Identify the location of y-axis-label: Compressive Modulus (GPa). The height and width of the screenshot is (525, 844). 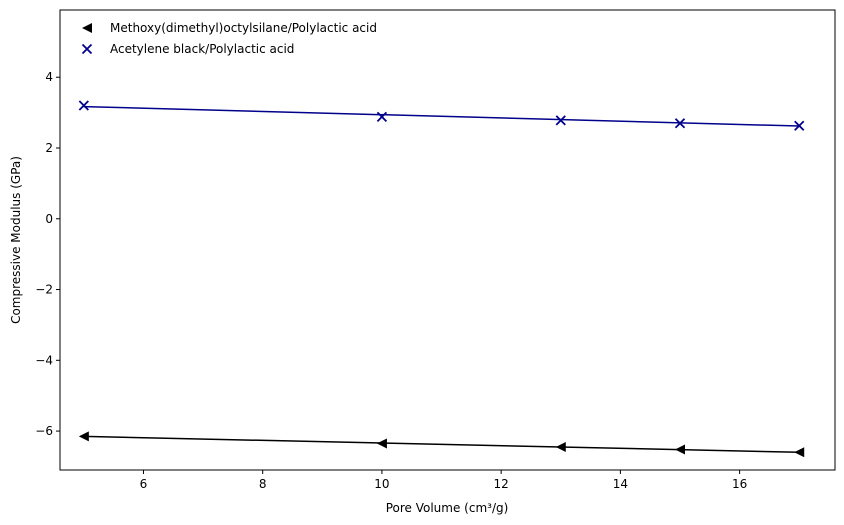
(16, 240).